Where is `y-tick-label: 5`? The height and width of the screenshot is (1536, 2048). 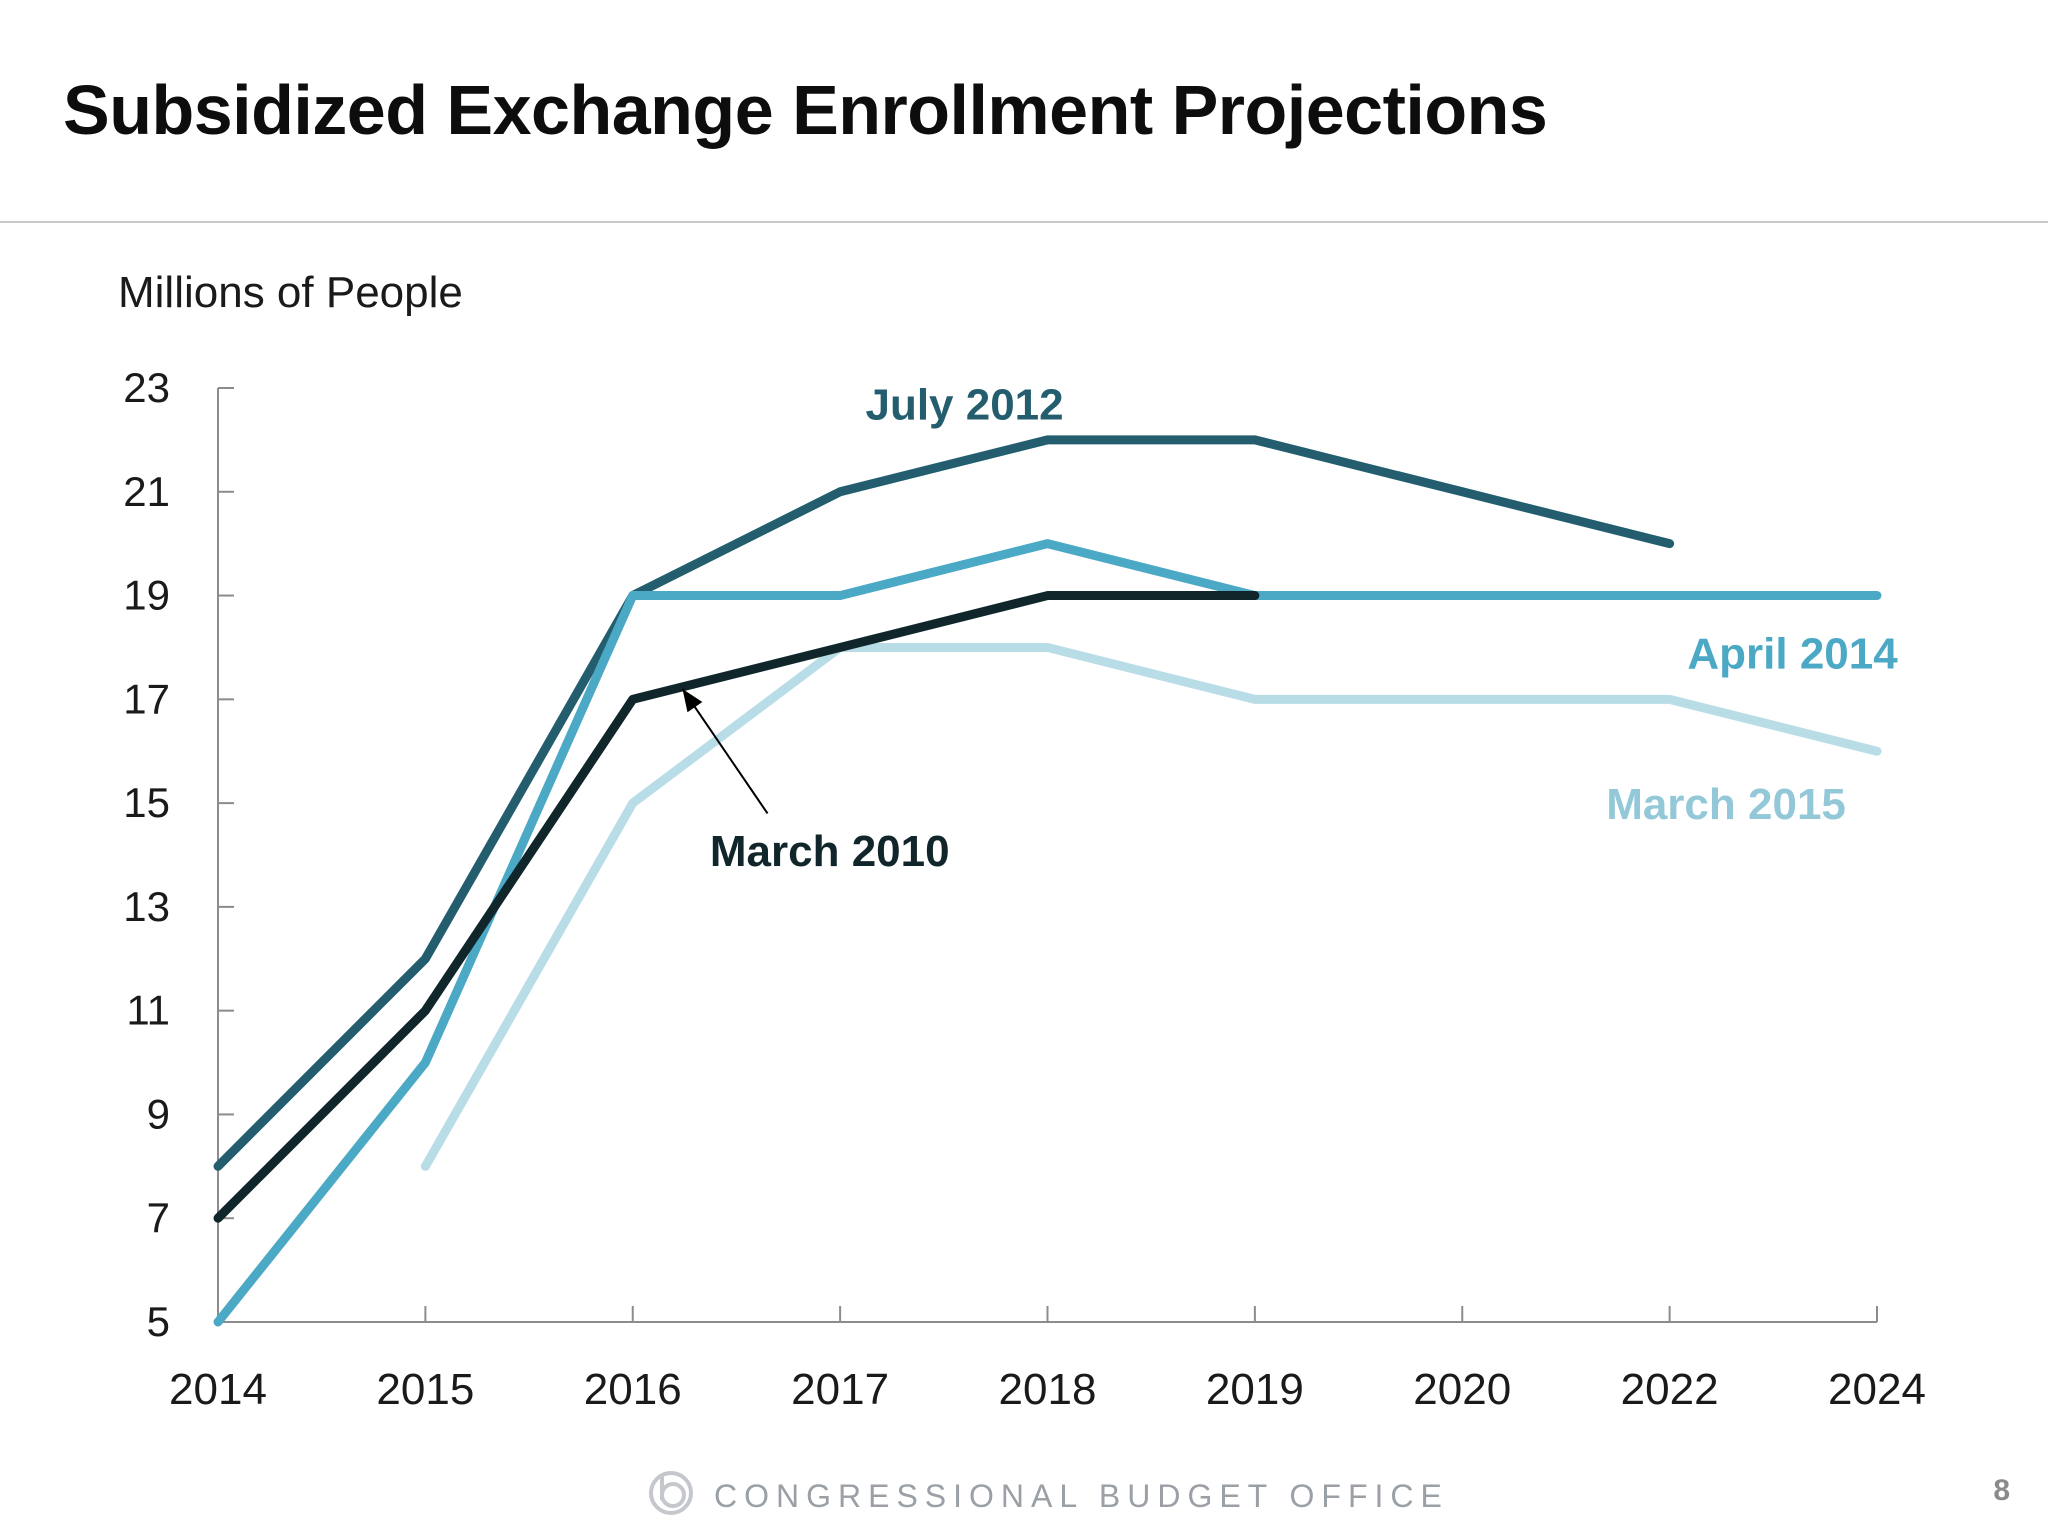
y-tick-label: 5 is located at coordinates (158, 1321).